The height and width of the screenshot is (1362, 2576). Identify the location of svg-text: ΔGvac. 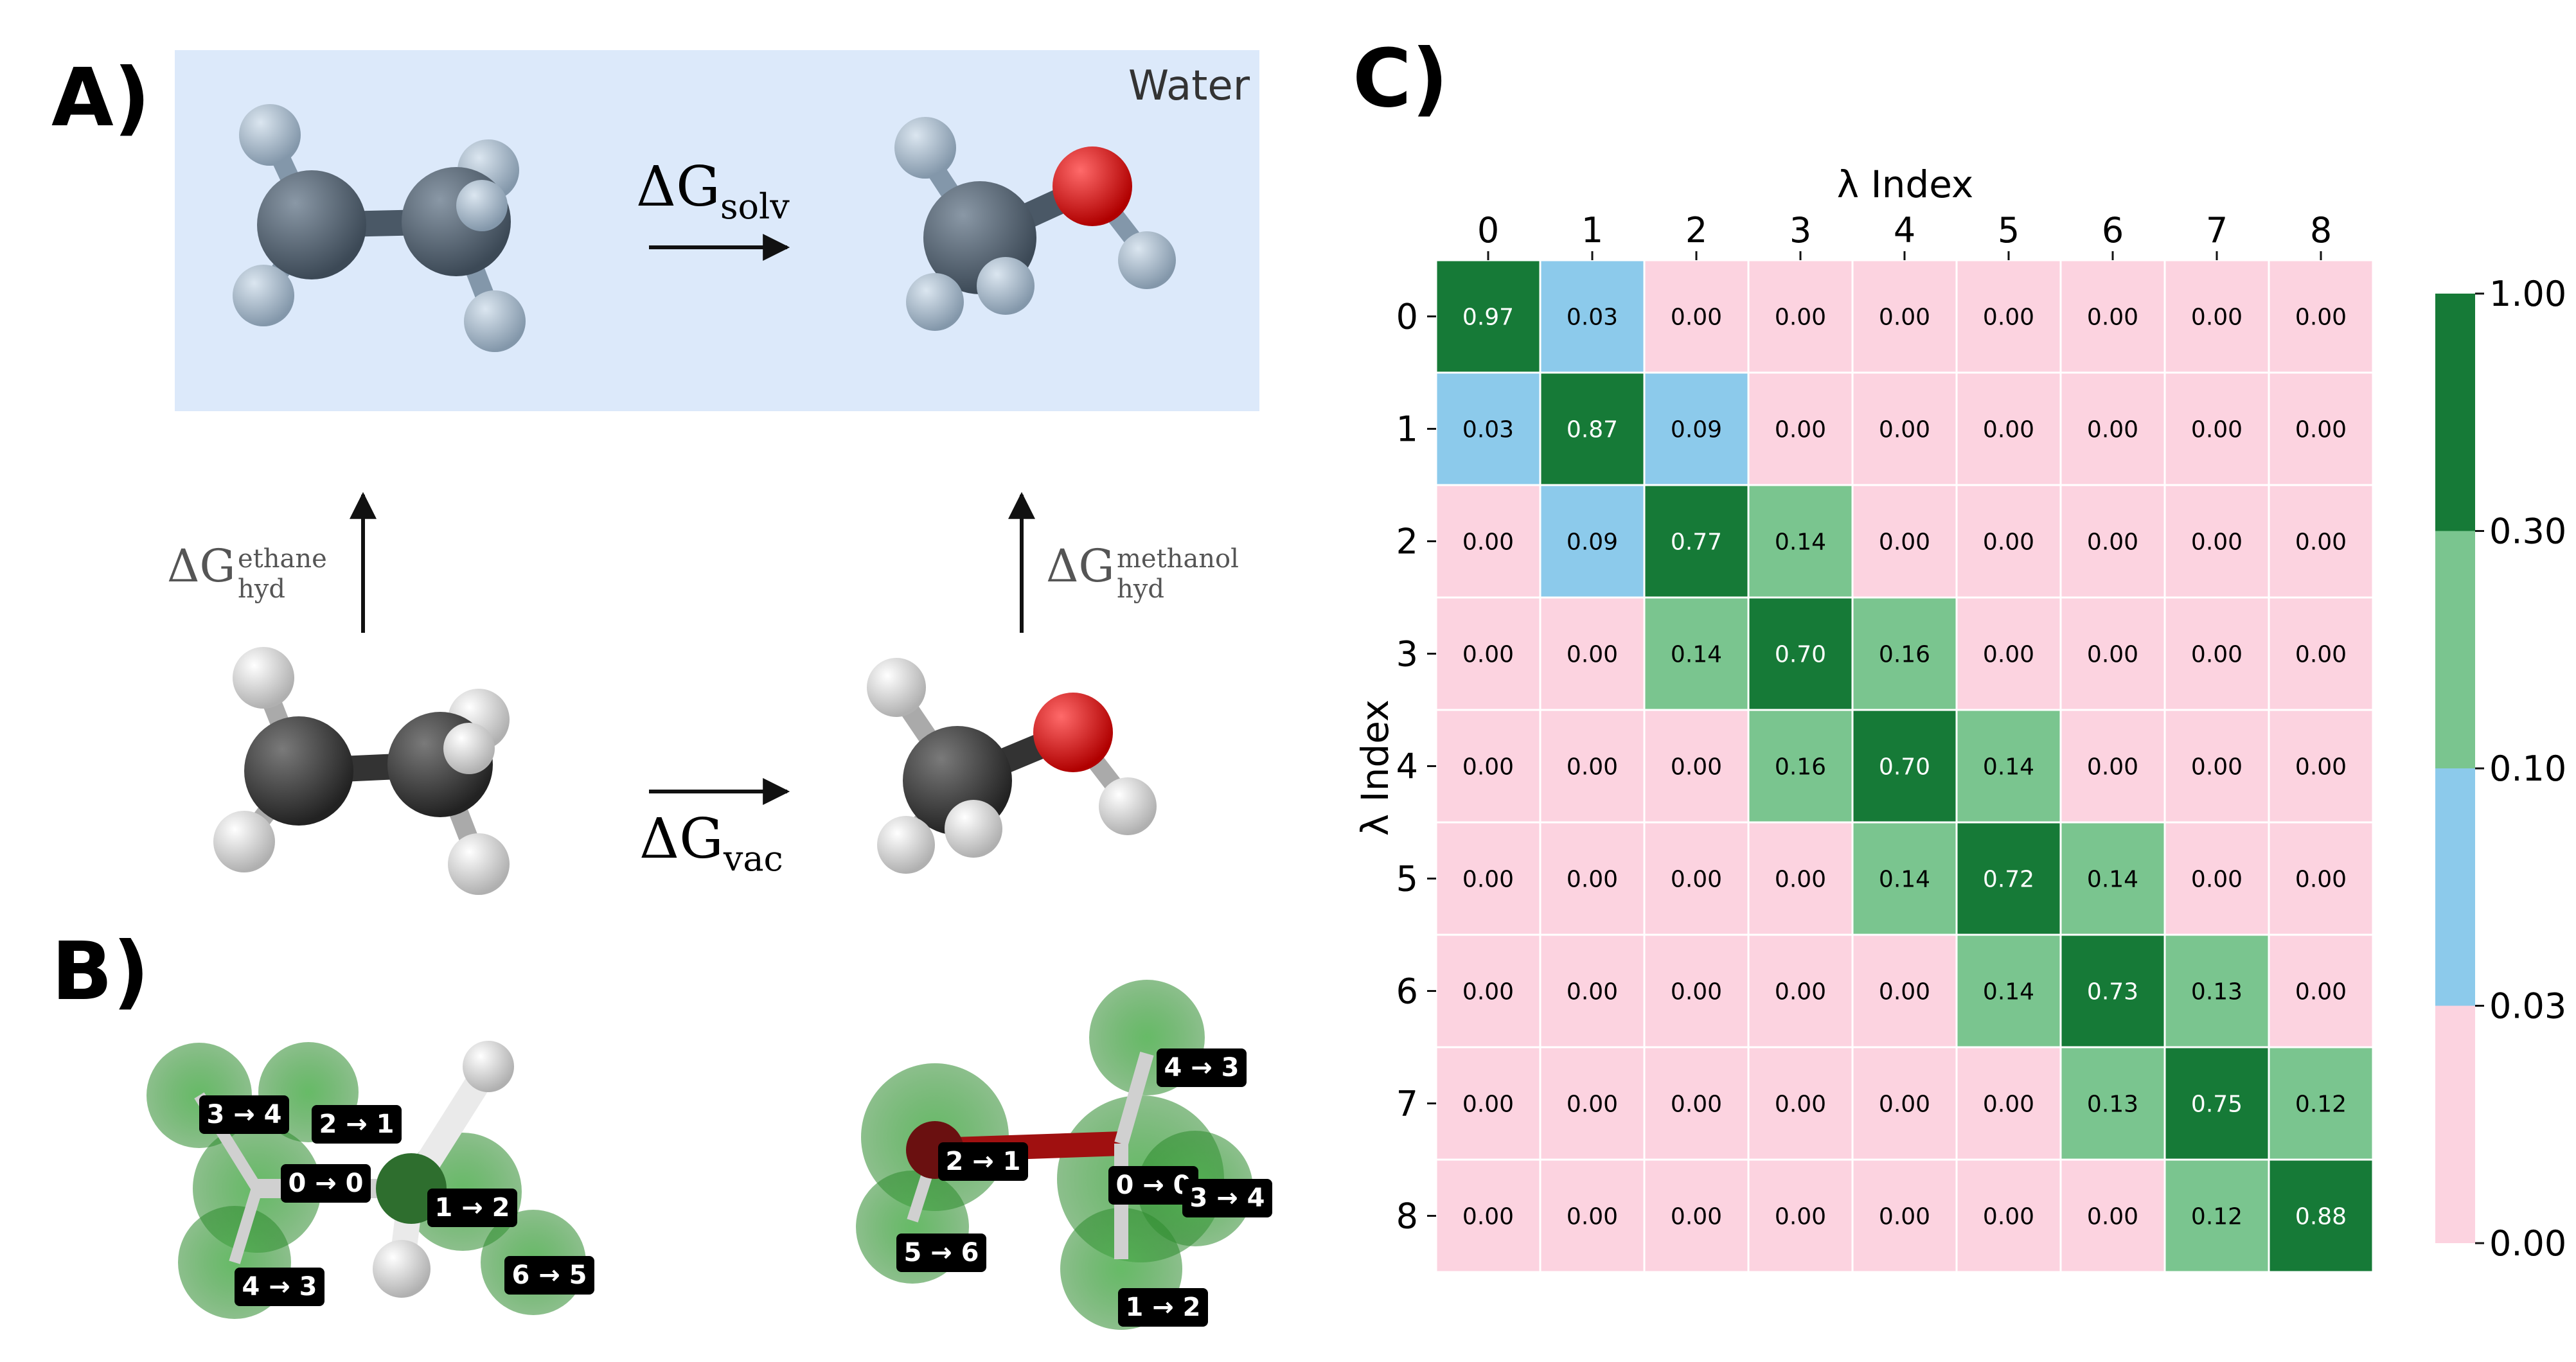
(711, 843).